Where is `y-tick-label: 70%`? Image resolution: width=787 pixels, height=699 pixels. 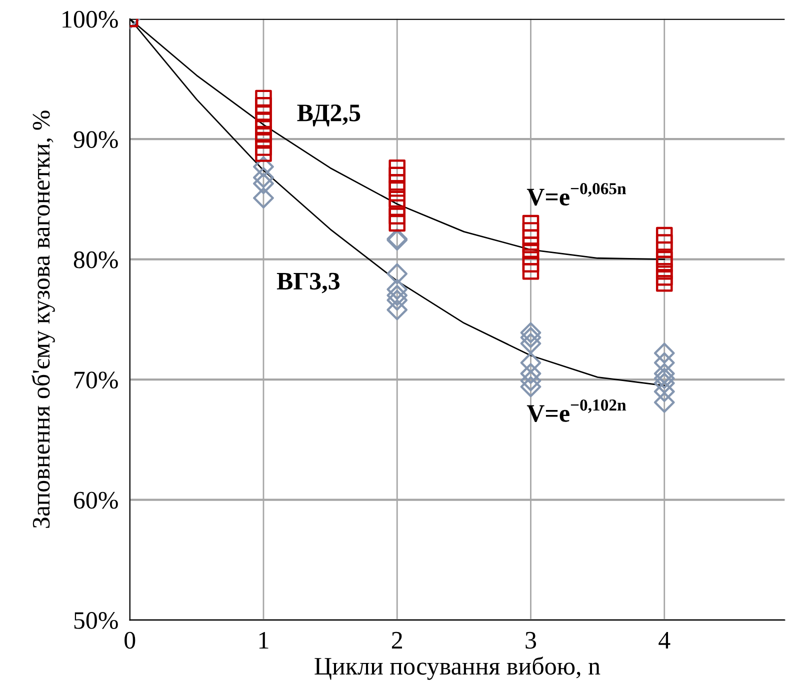 y-tick-label: 70% is located at coordinates (96, 380).